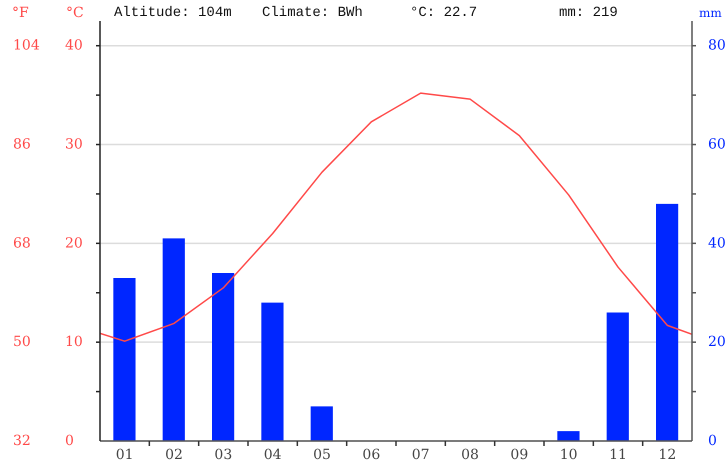 The image size is (727, 467). What do you see at coordinates (22, 342) in the screenshot?
I see `y3-tick-label: 50` at bounding box center [22, 342].